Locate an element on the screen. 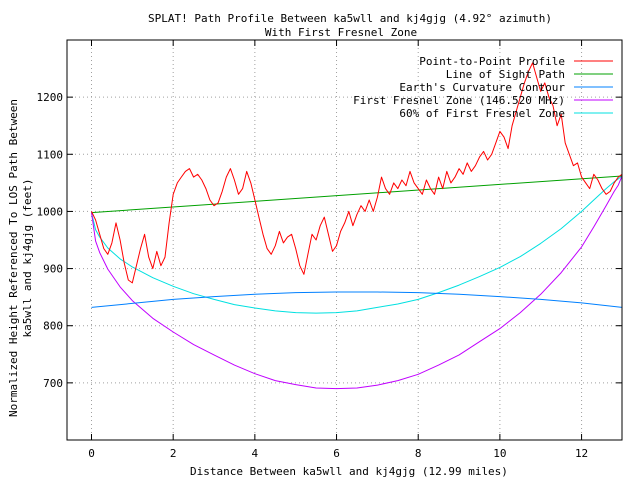  legend-label-point-to-point-profile: Point-to-Point Profile is located at coordinates (492, 61).